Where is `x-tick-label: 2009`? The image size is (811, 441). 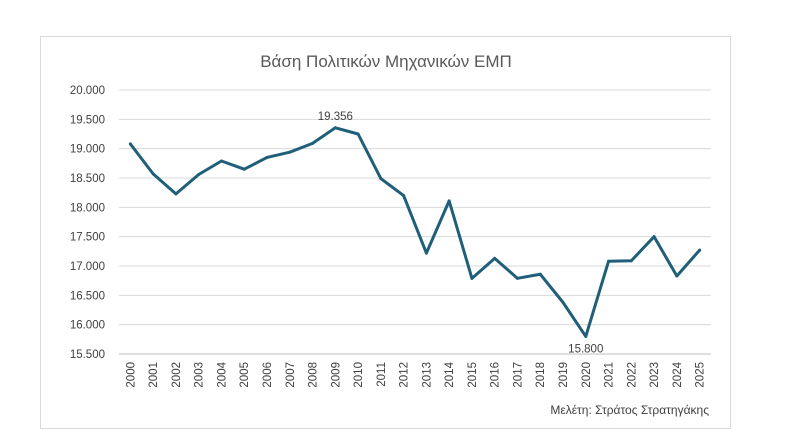 x-tick-label: 2009 is located at coordinates (336, 375).